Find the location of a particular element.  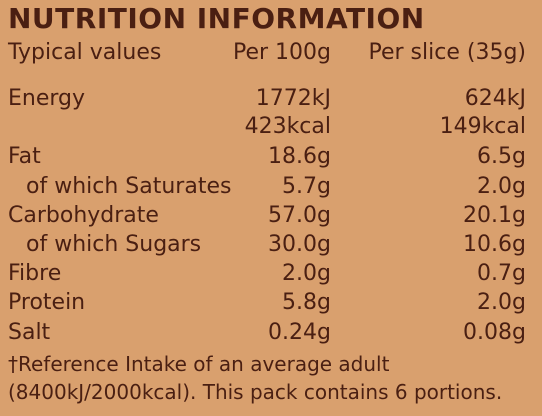

value-per-100g: 1772kJ is located at coordinates (293, 98).